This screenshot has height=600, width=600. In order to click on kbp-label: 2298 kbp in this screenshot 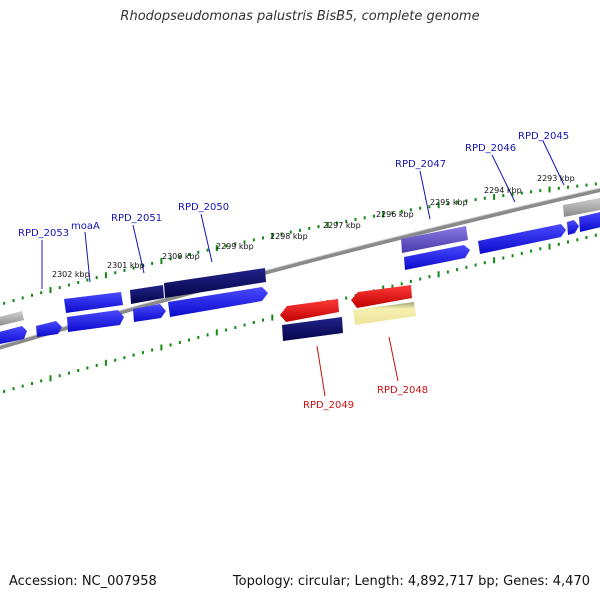, I will do `click(289, 236)`.